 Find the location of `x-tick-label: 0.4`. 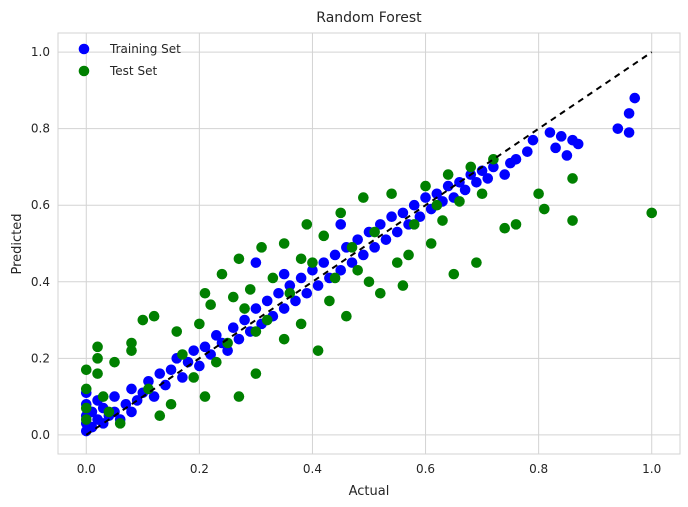

x-tick-label: 0.4 is located at coordinates (312, 469).